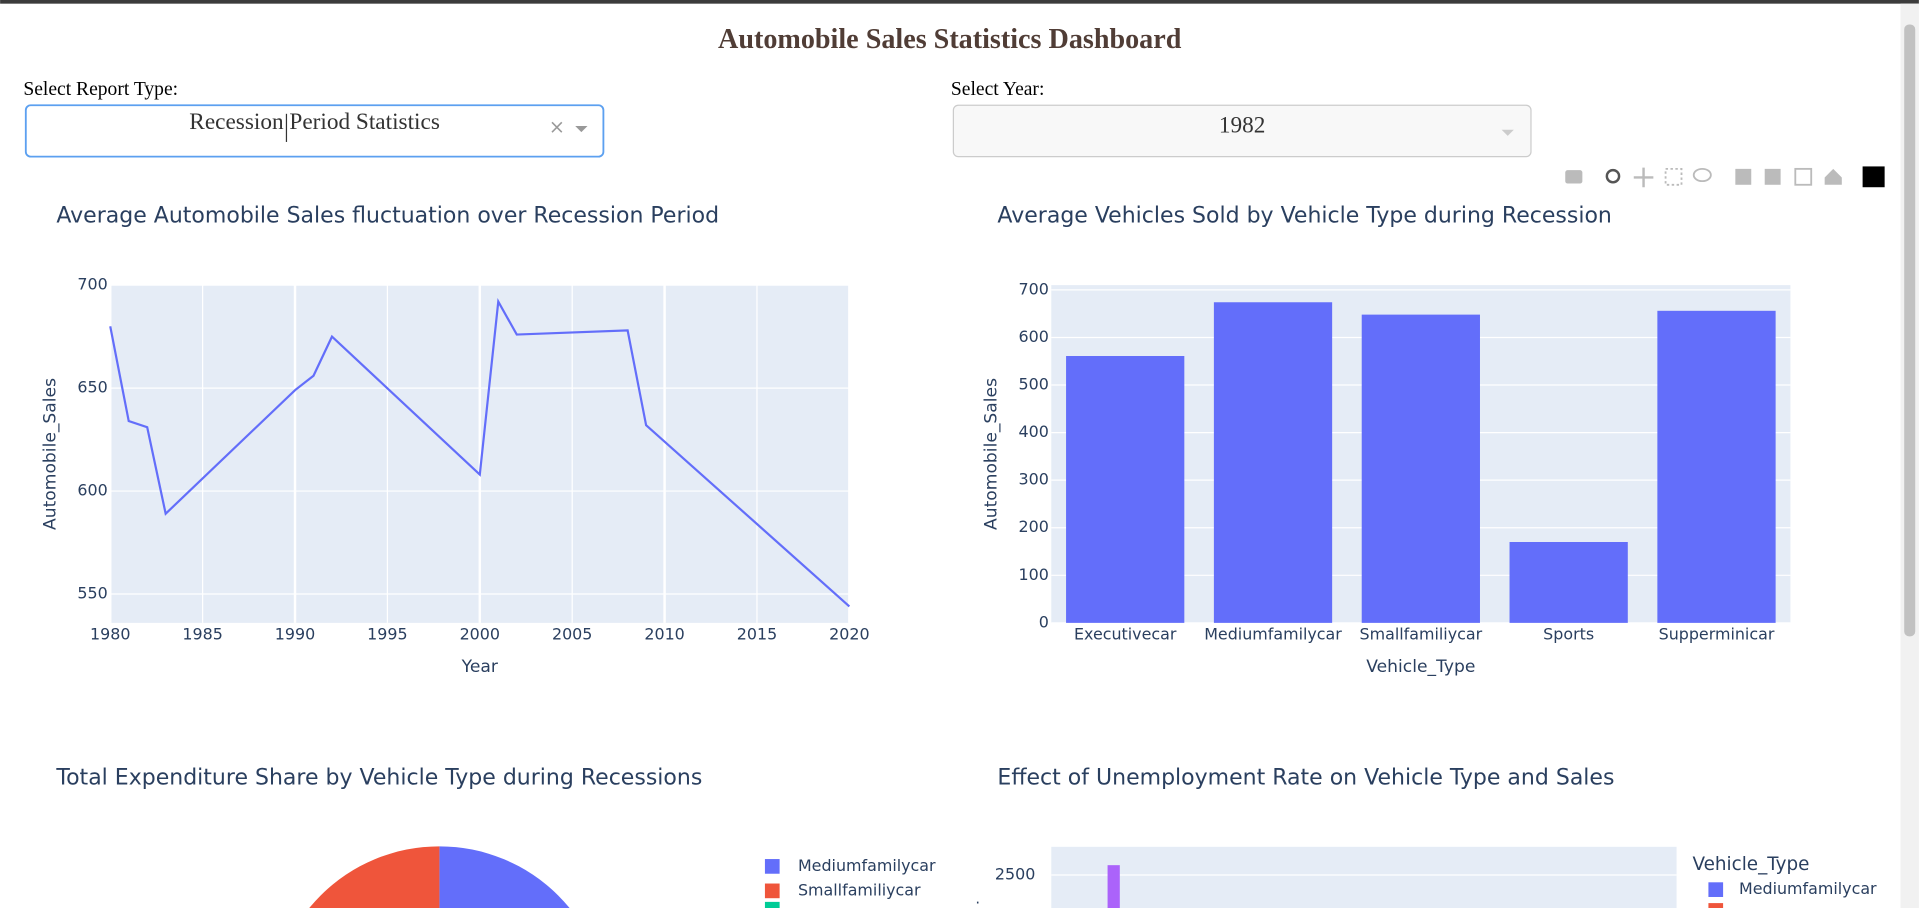  What do you see at coordinates (1574, 177) in the screenshot?
I see `camera-button` at bounding box center [1574, 177].